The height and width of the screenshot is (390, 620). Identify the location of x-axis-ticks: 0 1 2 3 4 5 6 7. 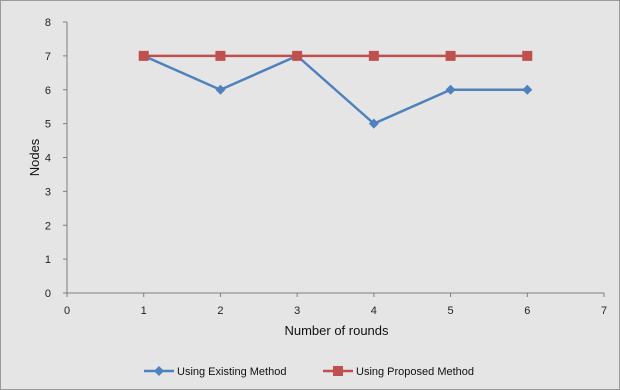
(335, 305).